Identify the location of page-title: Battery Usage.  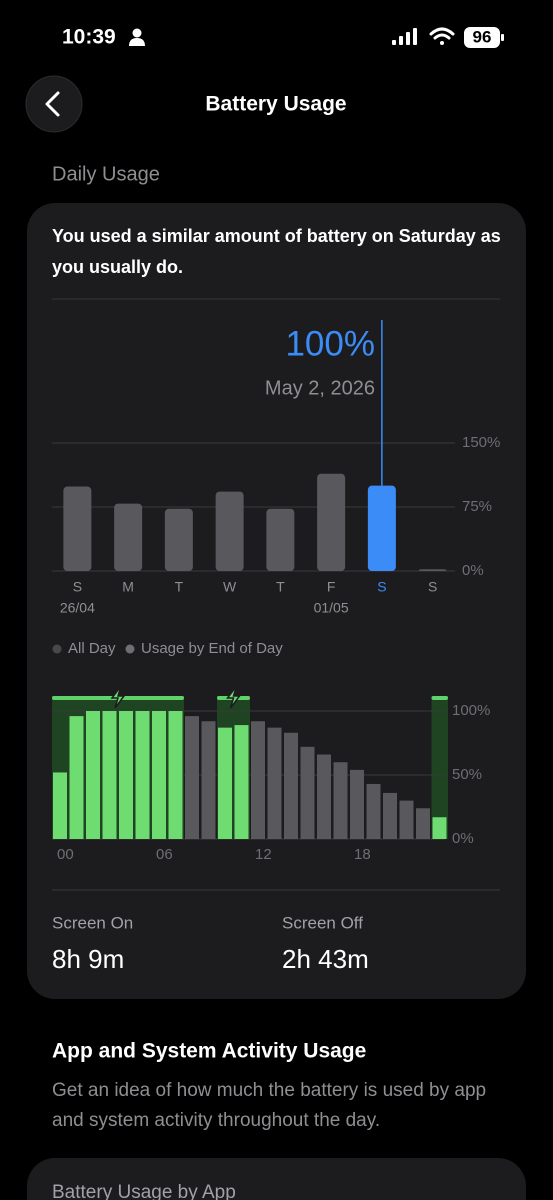
(275, 104).